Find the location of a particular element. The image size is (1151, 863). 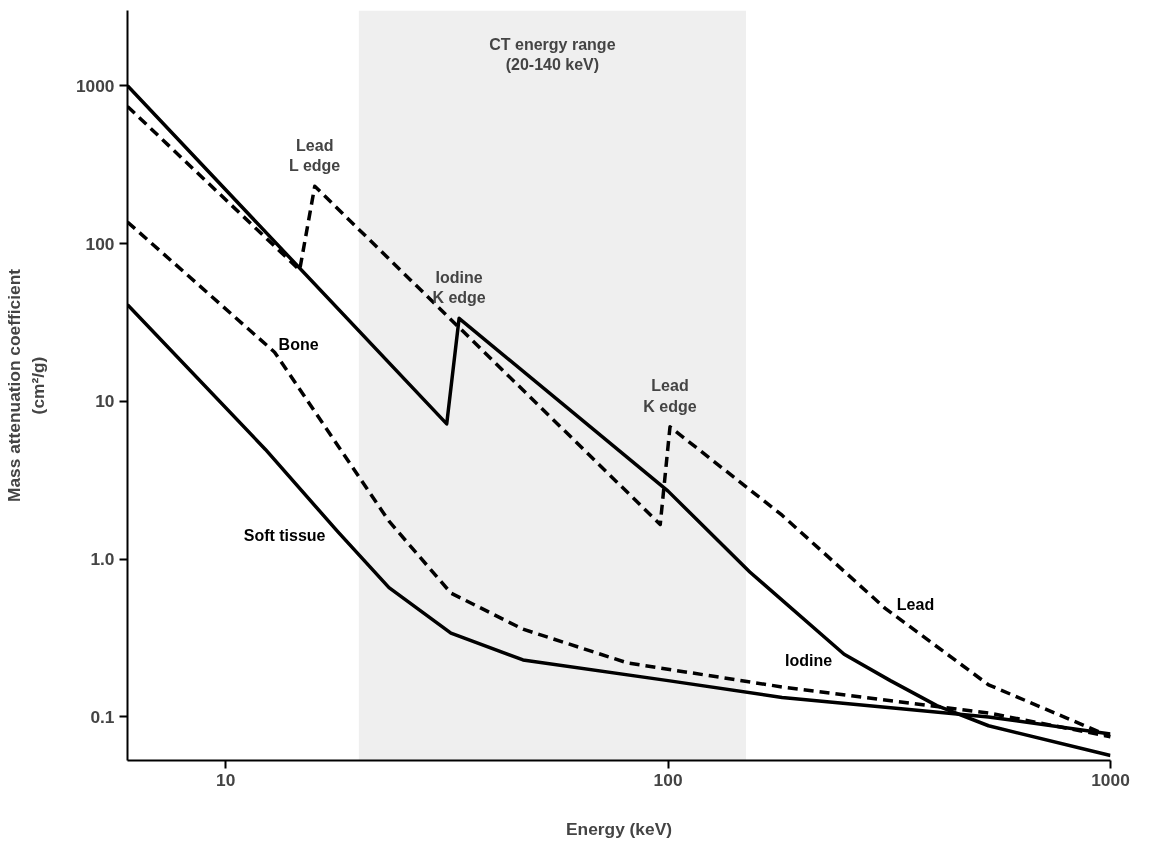

x-axis-title: Energy (keV) is located at coordinates (619, 828).